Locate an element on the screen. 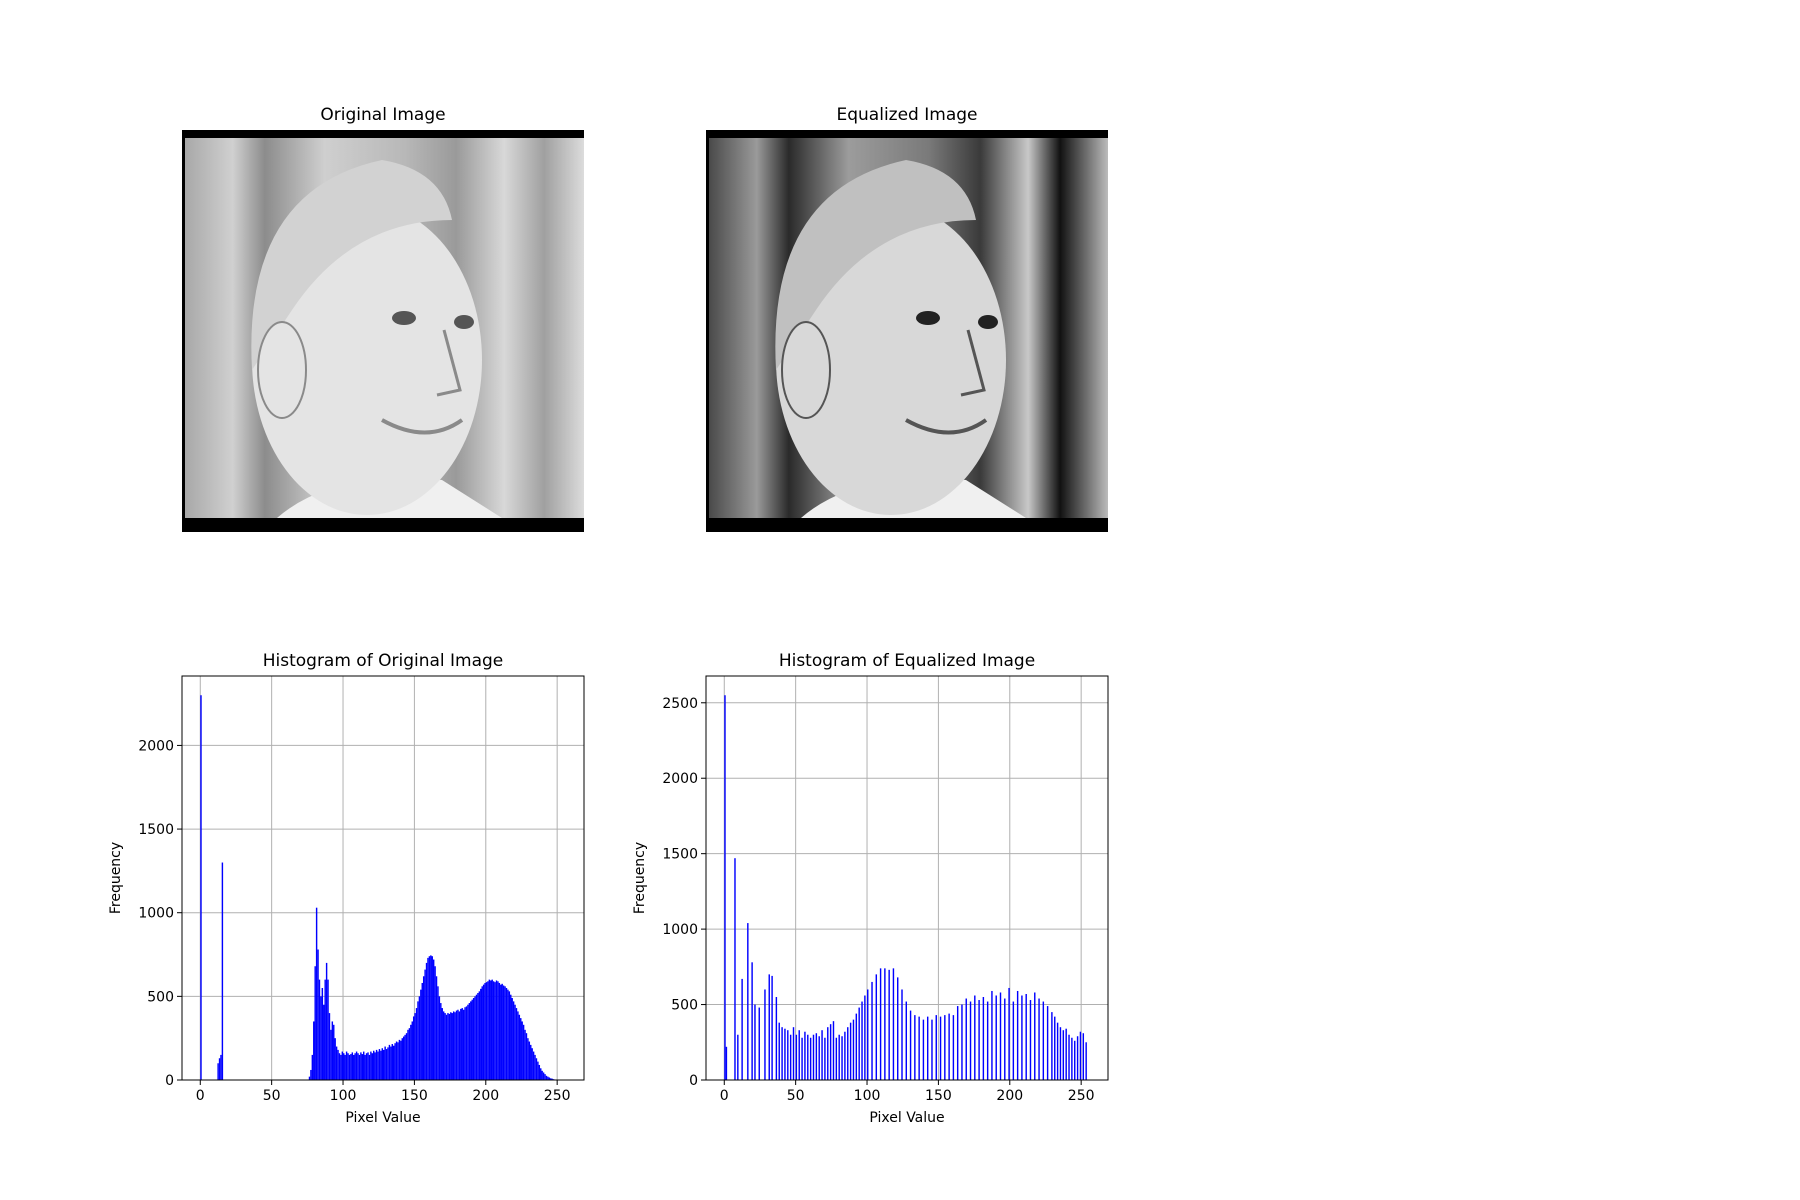 The width and height of the screenshot is (1800, 1200). x-axis-label: Pixel Value is located at coordinates (382, 1118).